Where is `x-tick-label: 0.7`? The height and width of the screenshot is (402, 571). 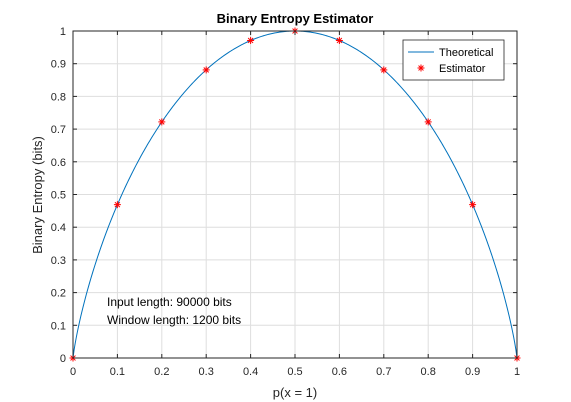
x-tick-label: 0.7 is located at coordinates (383, 372).